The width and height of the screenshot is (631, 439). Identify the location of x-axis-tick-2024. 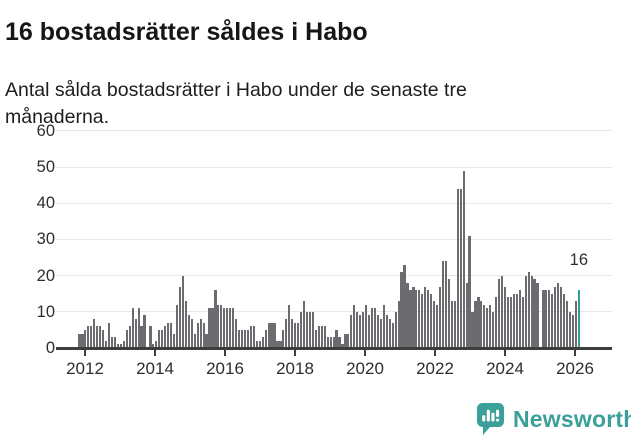
(505, 352).